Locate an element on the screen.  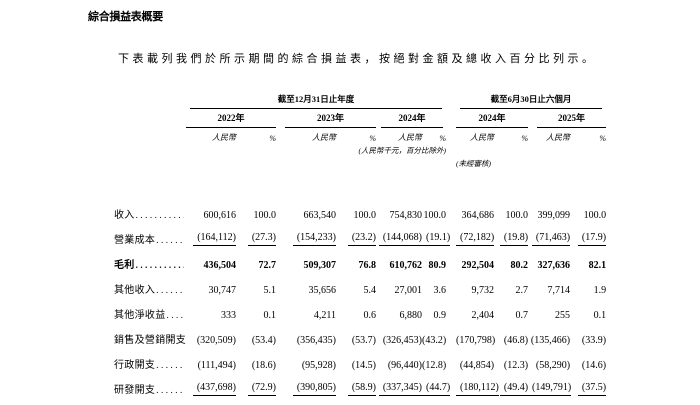
cell-value: 0.7 is located at coordinates (522, 315).